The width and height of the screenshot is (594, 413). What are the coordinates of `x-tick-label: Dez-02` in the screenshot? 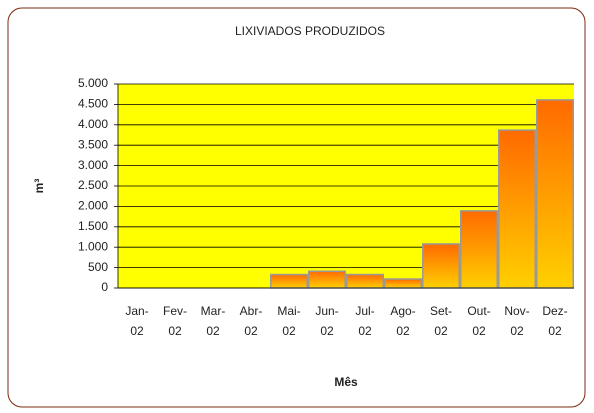 It's located at (554, 321).